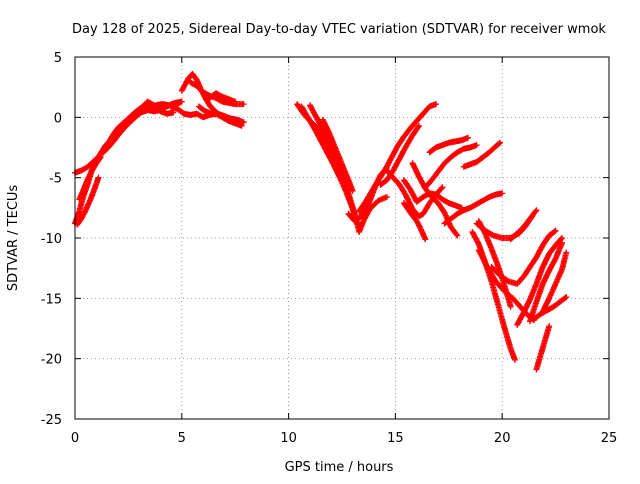 The height and width of the screenshot is (484, 640). What do you see at coordinates (395, 438) in the screenshot?
I see `x-tick-label: 15` at bounding box center [395, 438].